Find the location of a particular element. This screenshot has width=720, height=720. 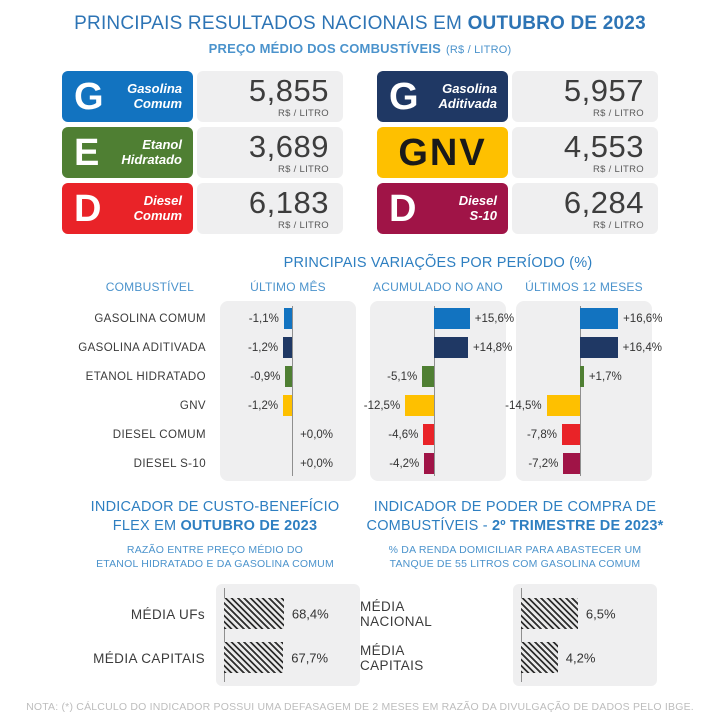

indicator-left-title-line2: FLEX EM is located at coordinates (146, 525).